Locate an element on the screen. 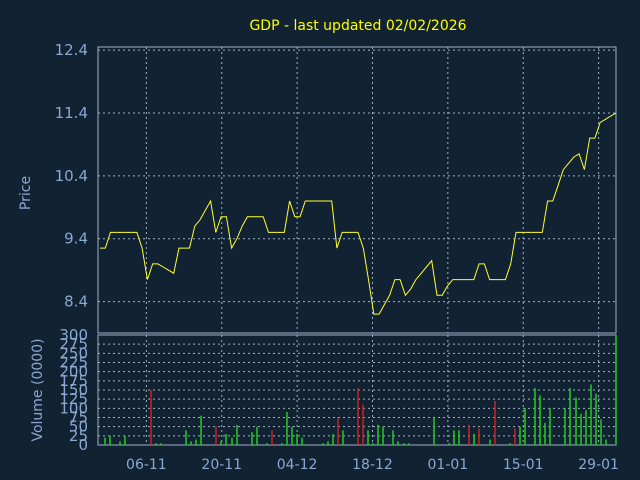 This screenshot has width=640, height=480. x-tick-label: 29-01 is located at coordinates (598, 465).